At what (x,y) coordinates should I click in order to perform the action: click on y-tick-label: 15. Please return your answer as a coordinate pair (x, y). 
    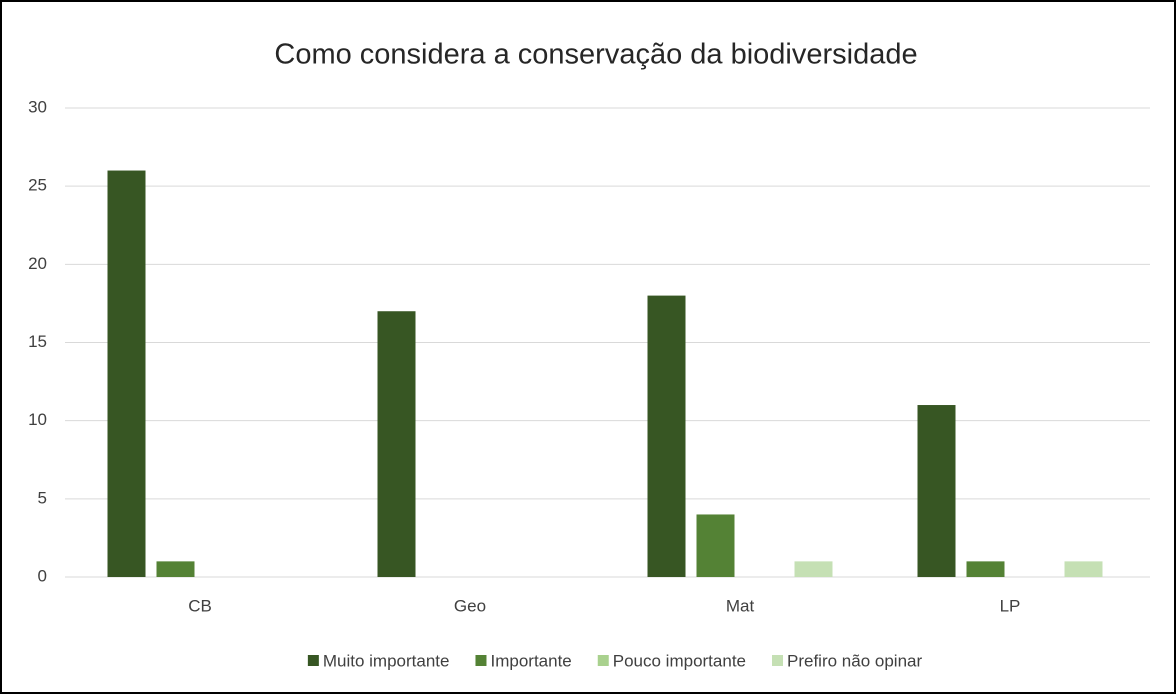
    Looking at the image, I should click on (37, 341).